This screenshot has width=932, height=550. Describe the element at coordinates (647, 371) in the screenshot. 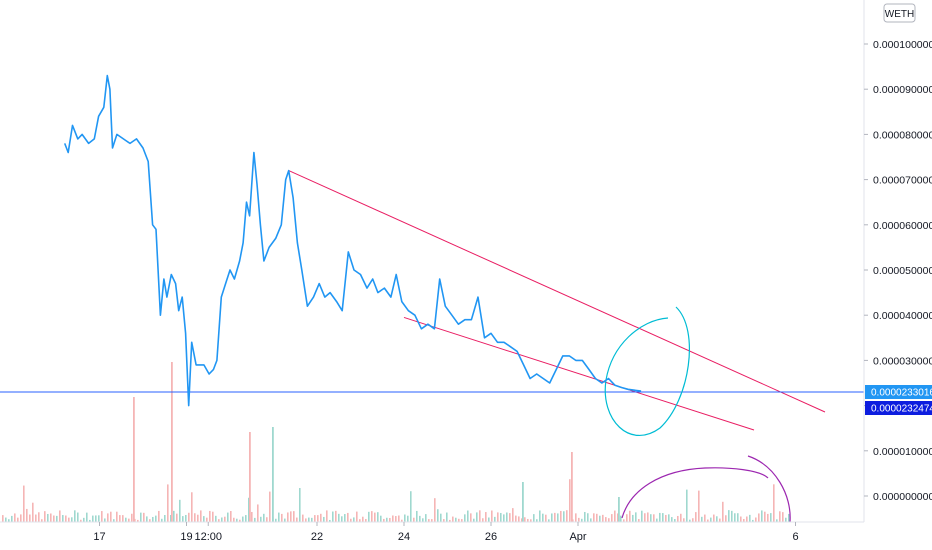

I see `highlight-circle` at that location.